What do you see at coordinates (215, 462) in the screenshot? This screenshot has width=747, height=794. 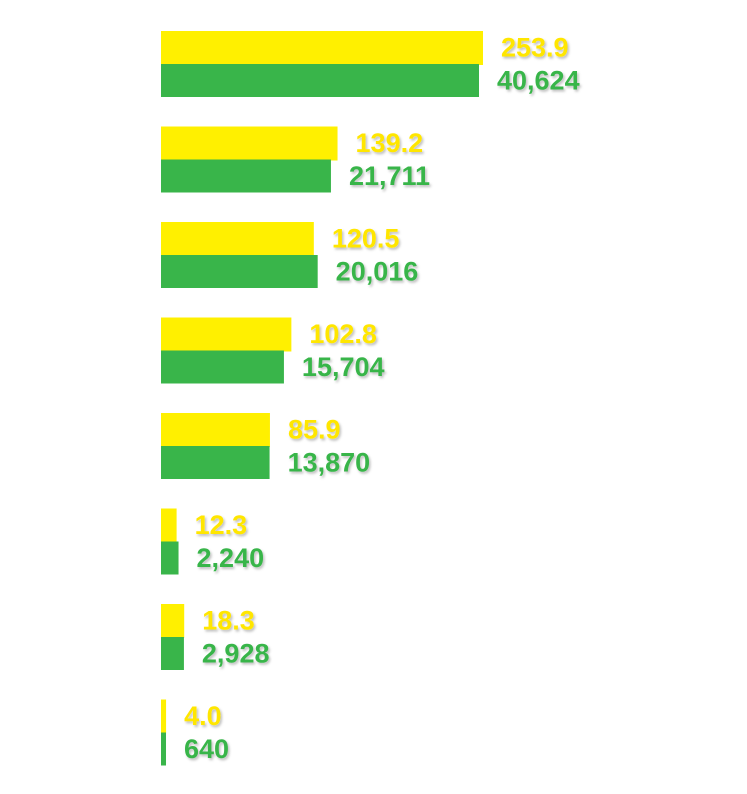 I see `bar-series2-item5` at bounding box center [215, 462].